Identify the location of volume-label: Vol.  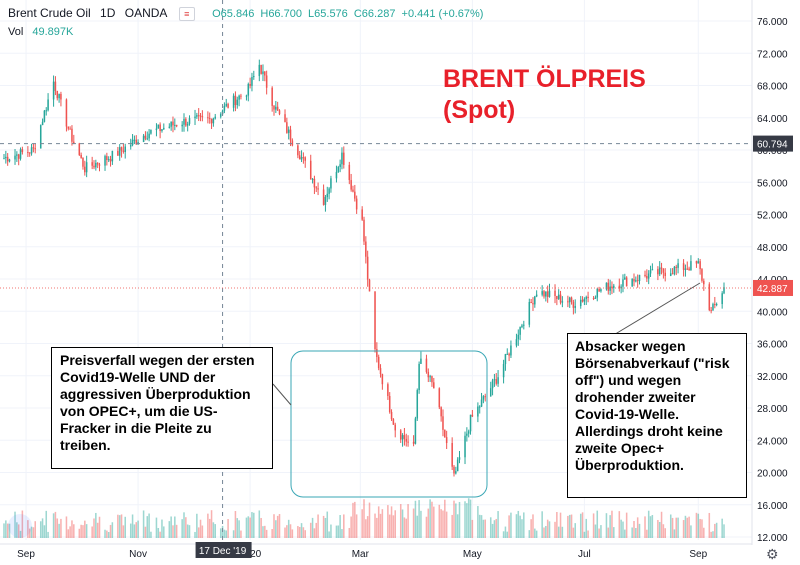
(16, 32).